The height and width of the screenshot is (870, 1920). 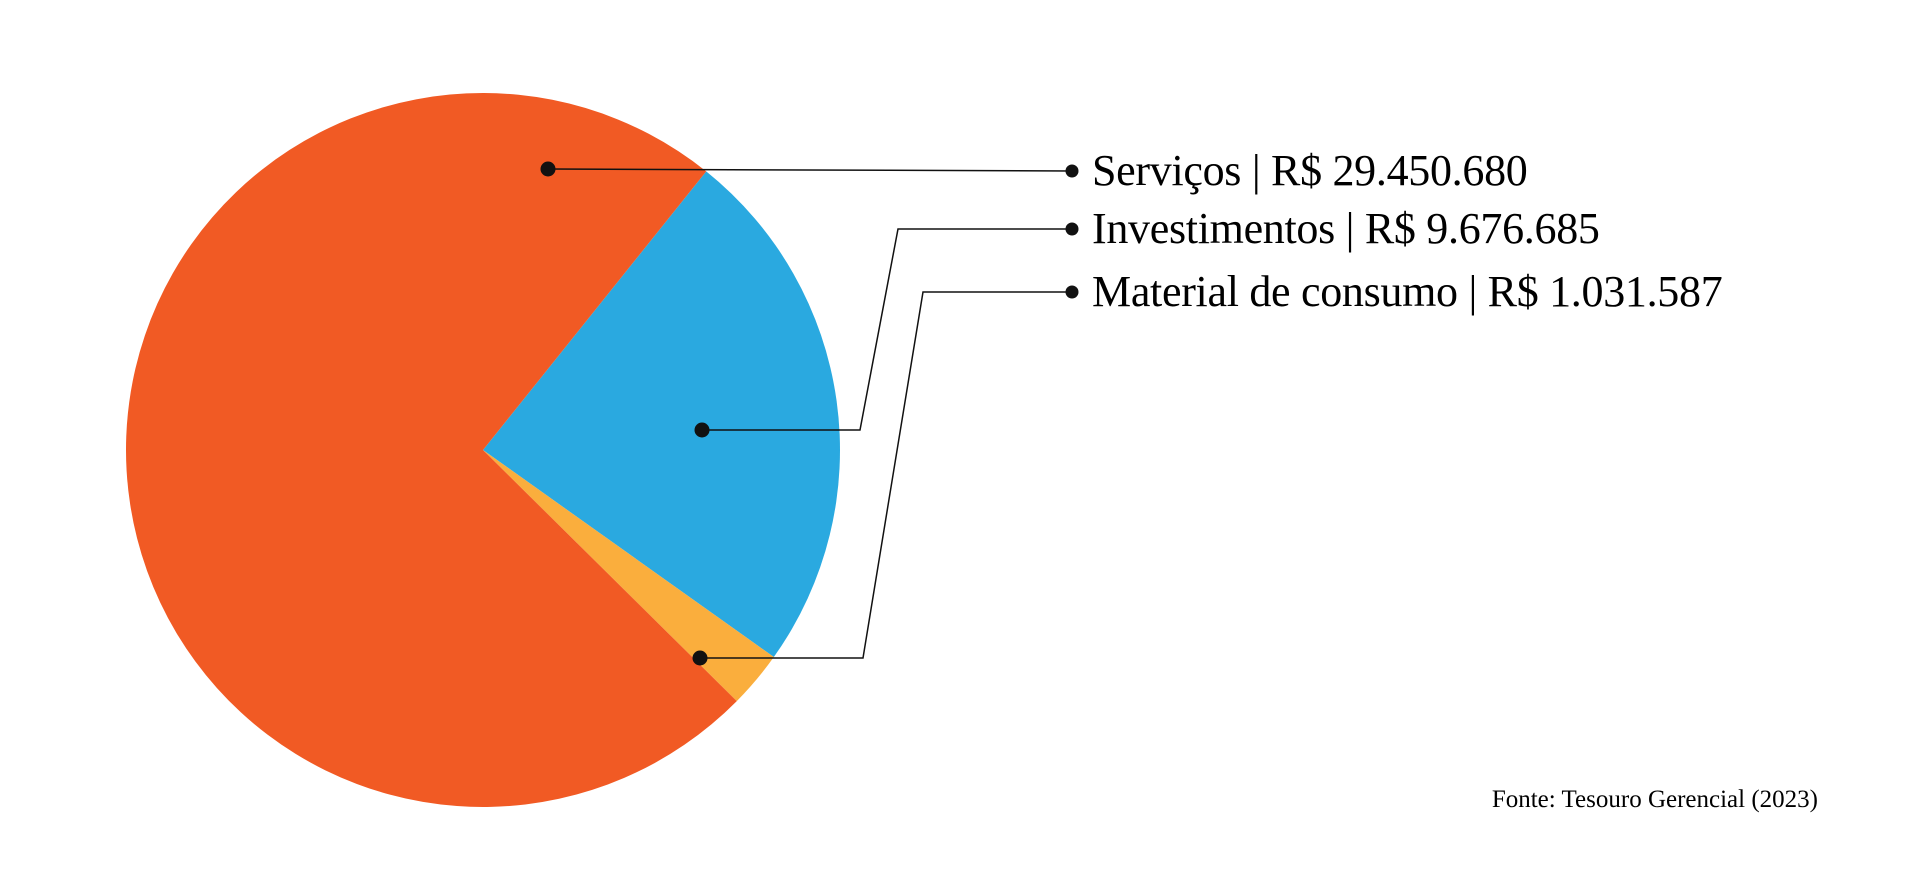 I want to click on slice-label-servicos: Serviços | R$ 29.450.680, so click(x=1310, y=170).